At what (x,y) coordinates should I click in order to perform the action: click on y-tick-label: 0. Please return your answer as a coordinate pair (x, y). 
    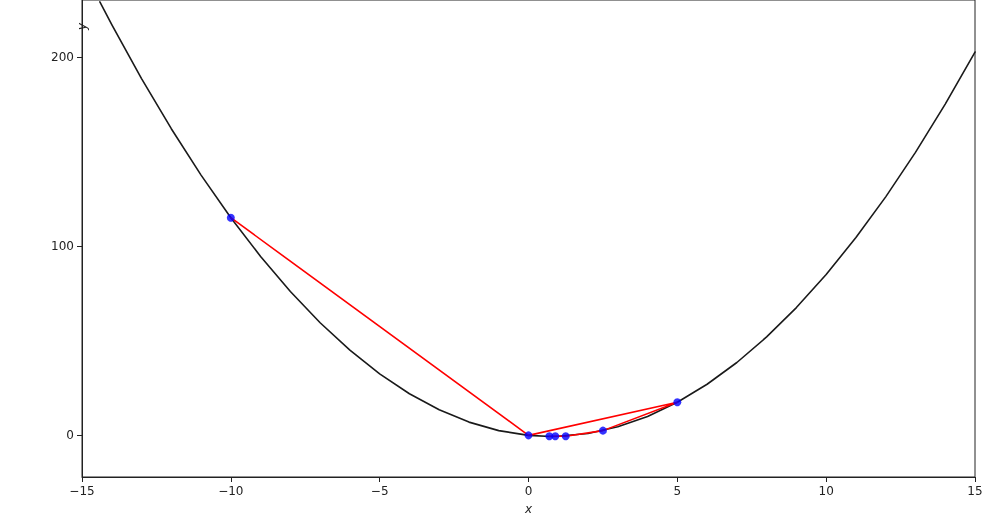
    Looking at the image, I should click on (70, 435).